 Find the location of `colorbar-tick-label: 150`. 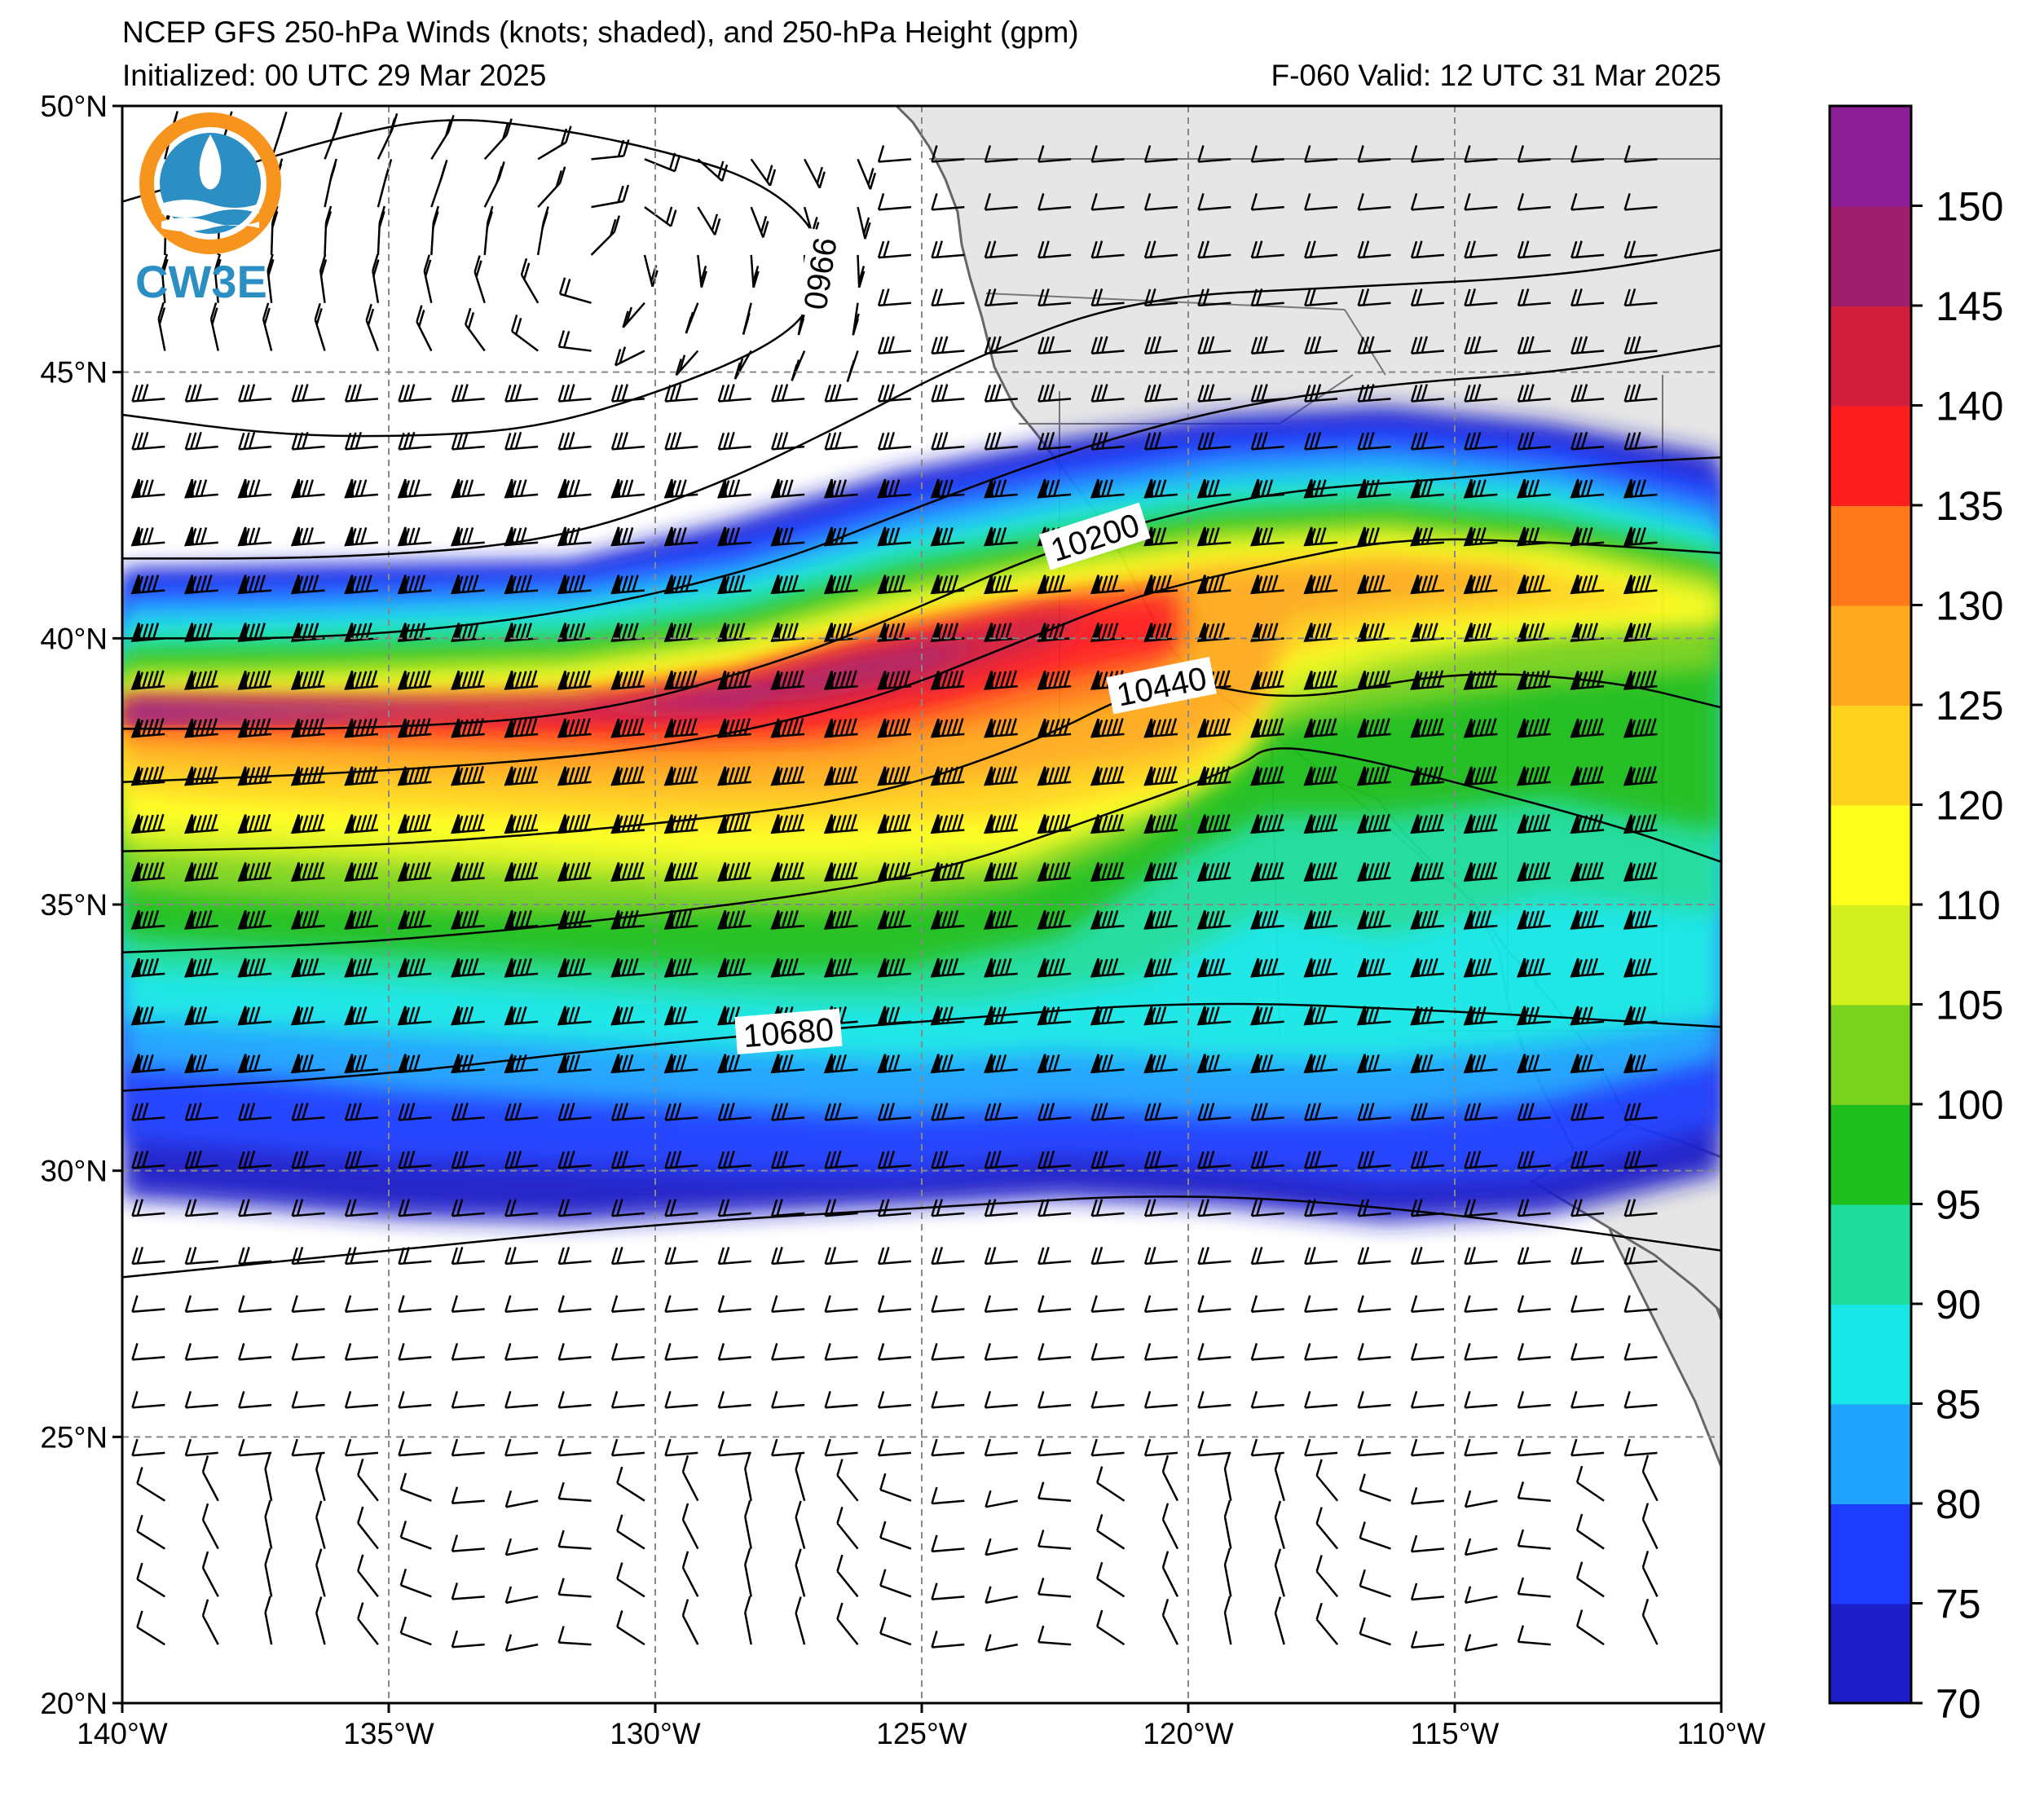

colorbar-tick-label: 150 is located at coordinates (1969, 207).